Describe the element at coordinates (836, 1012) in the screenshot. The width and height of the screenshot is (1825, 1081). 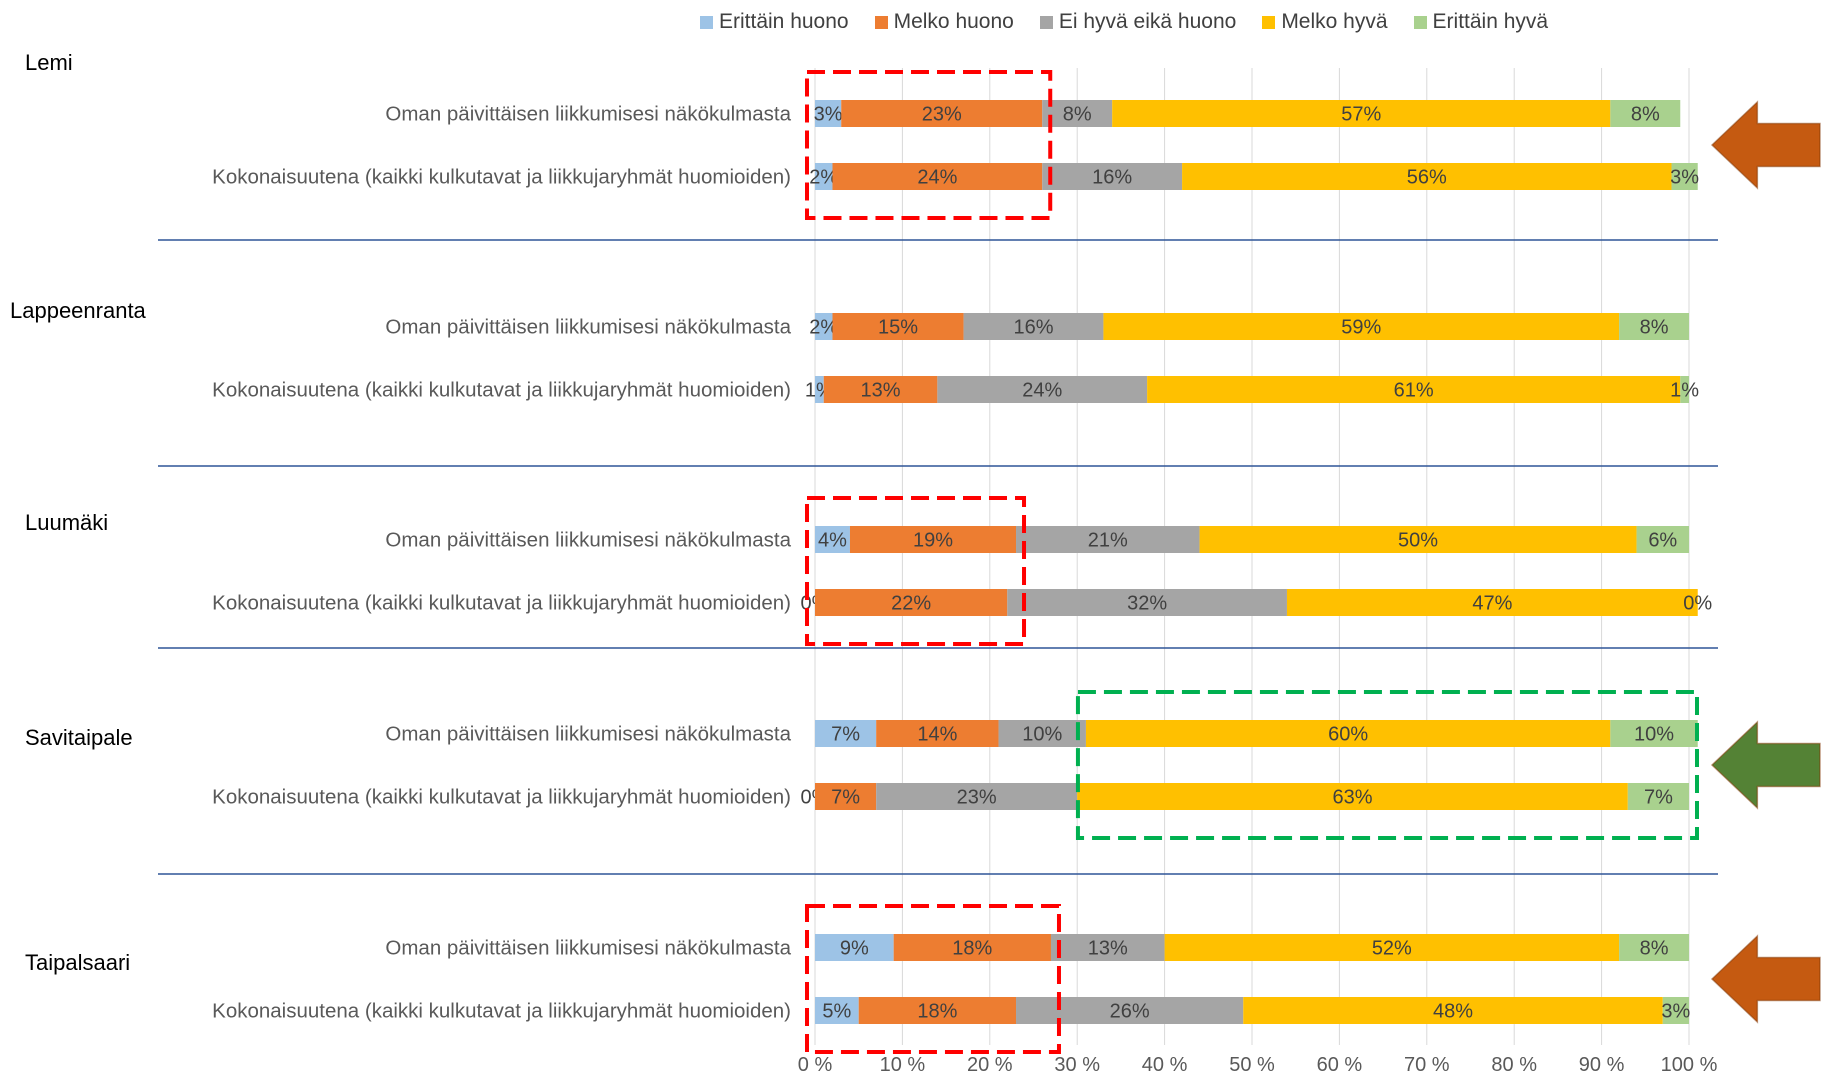
I see `data-label: 5%` at that location.